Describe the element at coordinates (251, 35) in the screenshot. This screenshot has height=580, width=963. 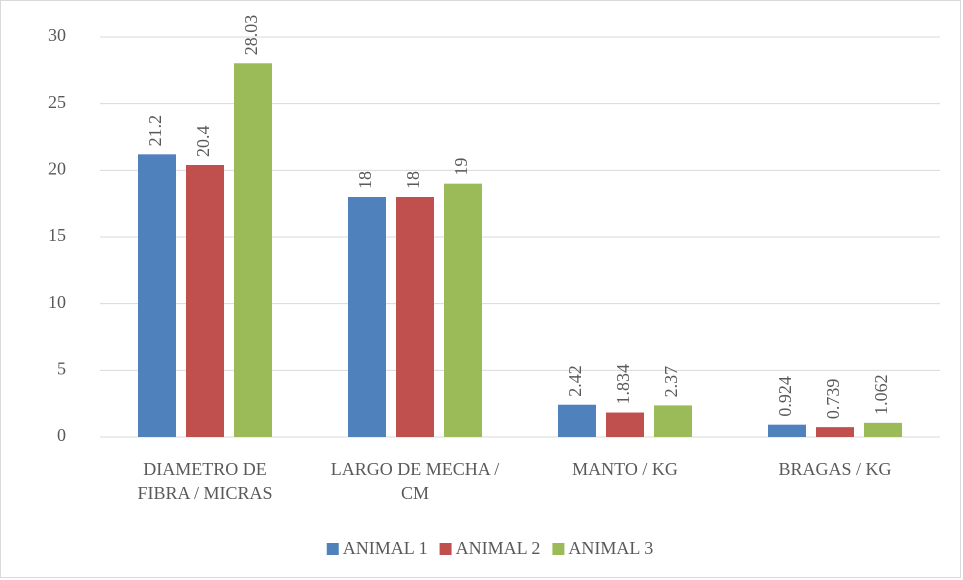
I see `data-label: 28.03` at that location.